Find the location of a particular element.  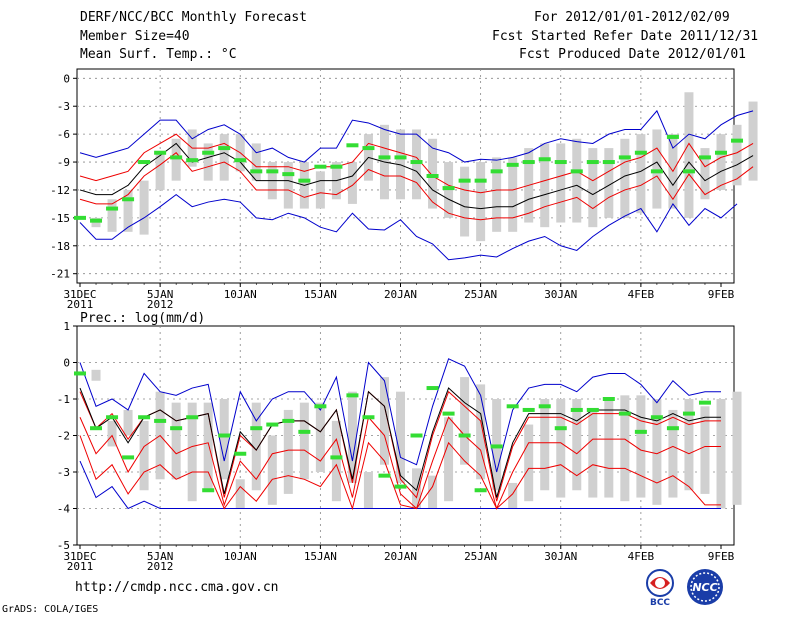

grads-credit: GrADS: COLA/IGES is located at coordinates (50, 609).